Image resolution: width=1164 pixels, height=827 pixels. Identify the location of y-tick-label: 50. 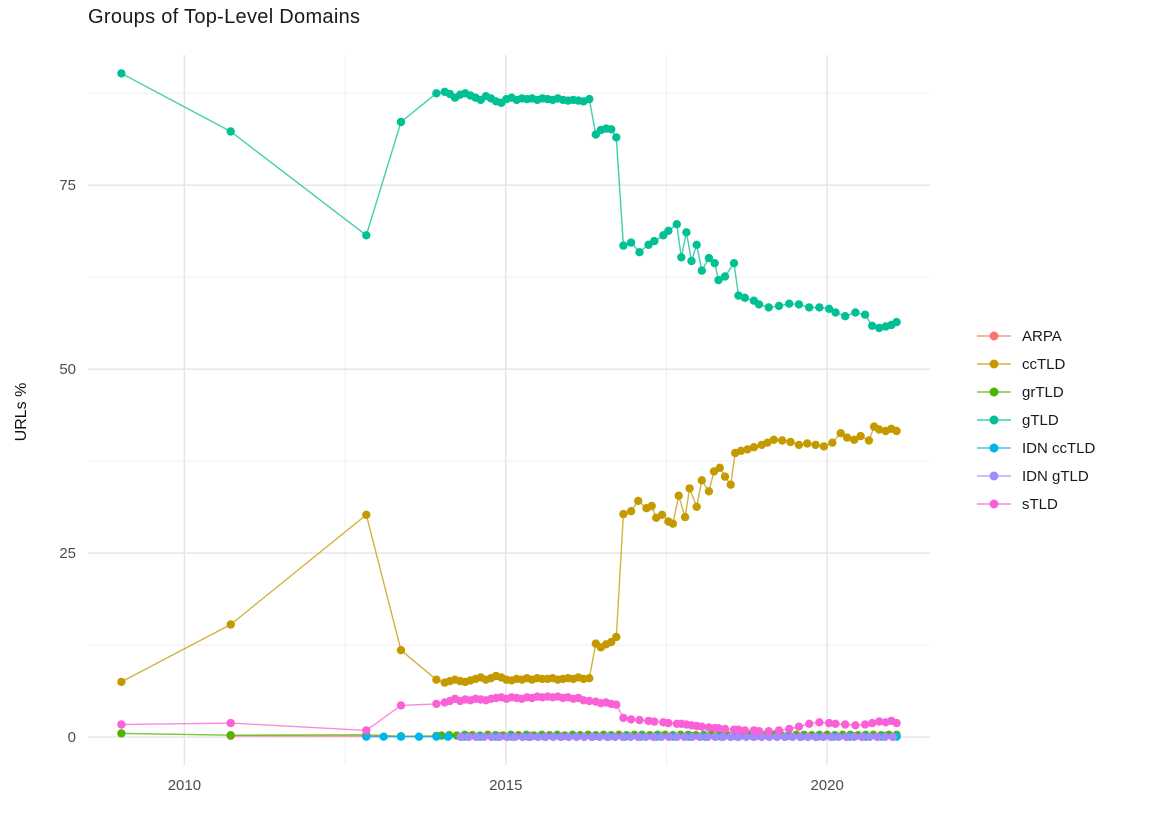
(67, 369).